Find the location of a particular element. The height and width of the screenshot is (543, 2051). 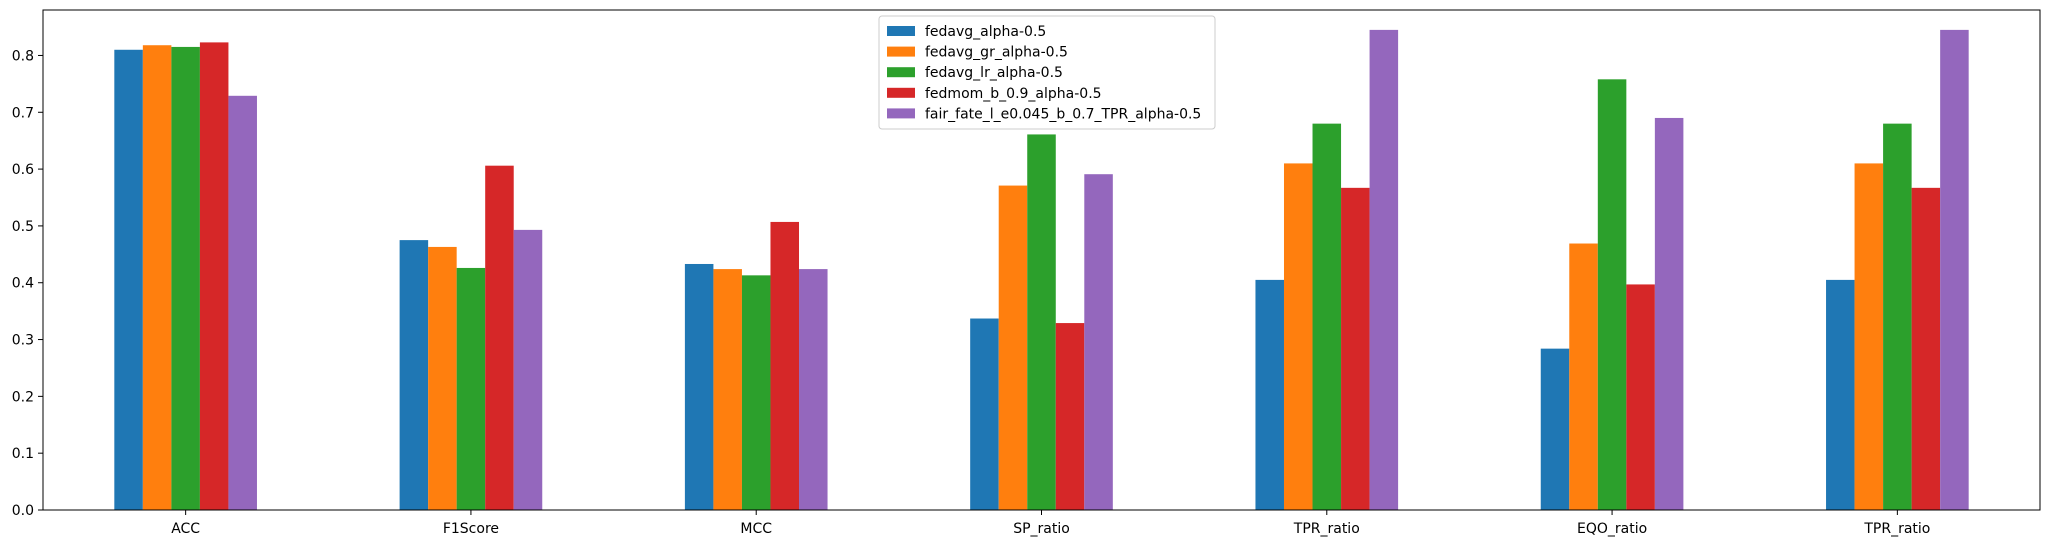

bar-fedavg_gr_alpha-0.5-TPR_ratio-4 is located at coordinates (1298, 336).